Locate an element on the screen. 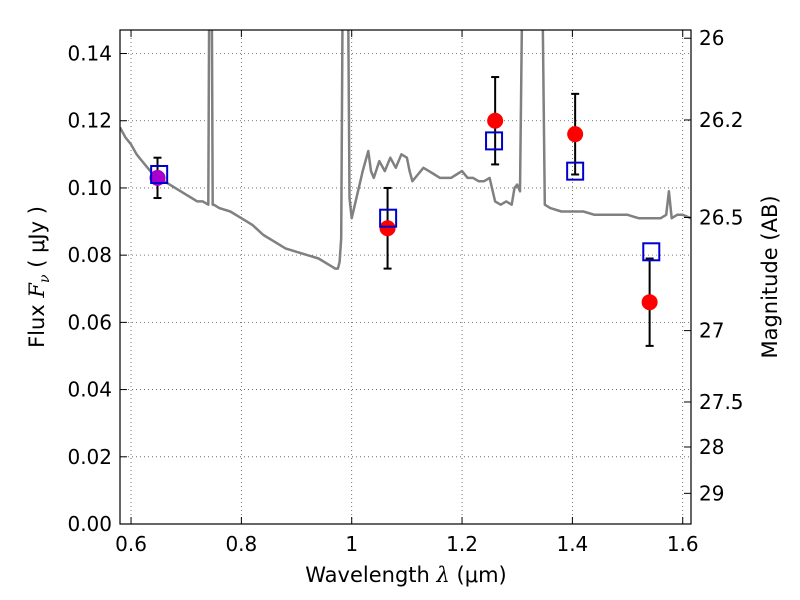 This screenshot has height=600, width=800. y2-tick-label: 27.5 is located at coordinates (721, 402).